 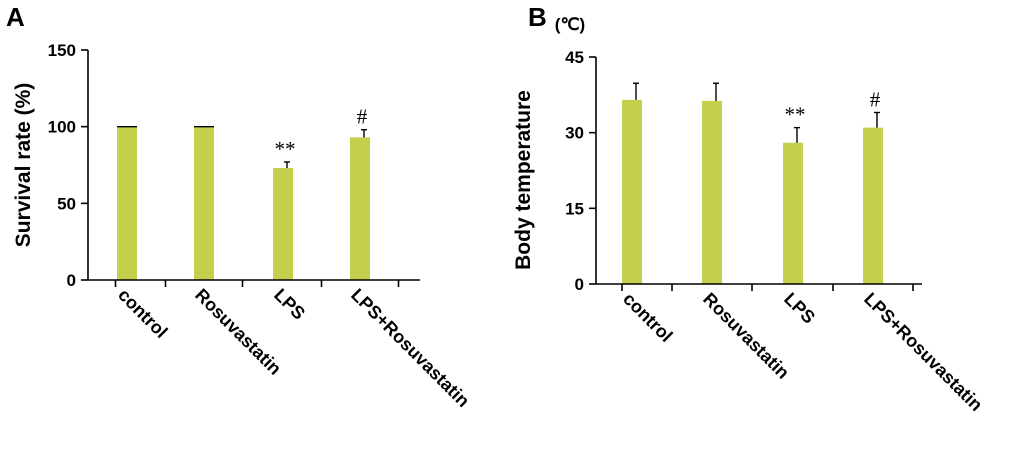 What do you see at coordinates (574, 208) in the screenshot?
I see `y-tick-label: 15` at bounding box center [574, 208].